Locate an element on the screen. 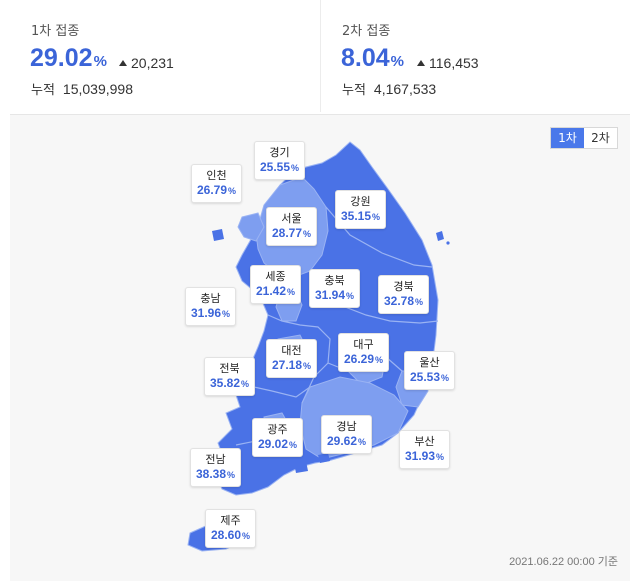 Image resolution: width=640 pixels, height=586 pixels. region-value: 31.93% is located at coordinates (425, 456).